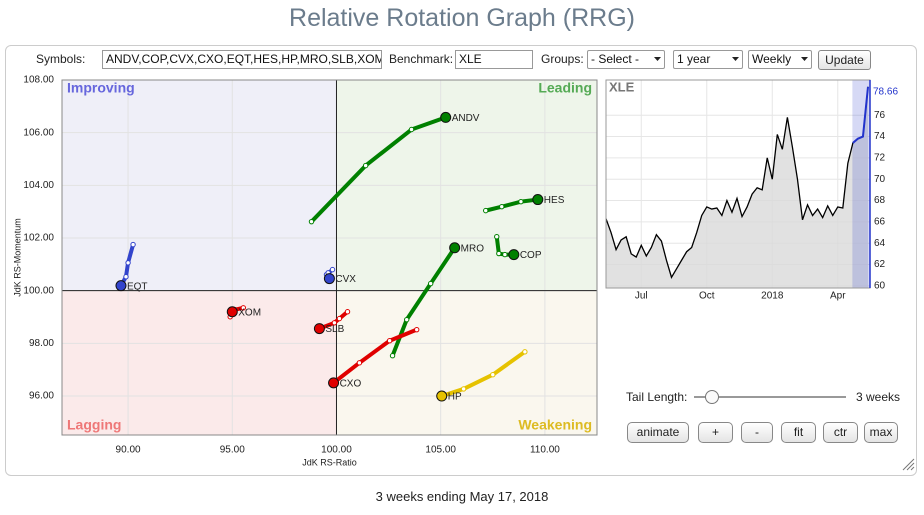 The image size is (924, 515). What do you see at coordinates (880, 200) in the screenshot?
I see `y-tick-label: 68` at bounding box center [880, 200].